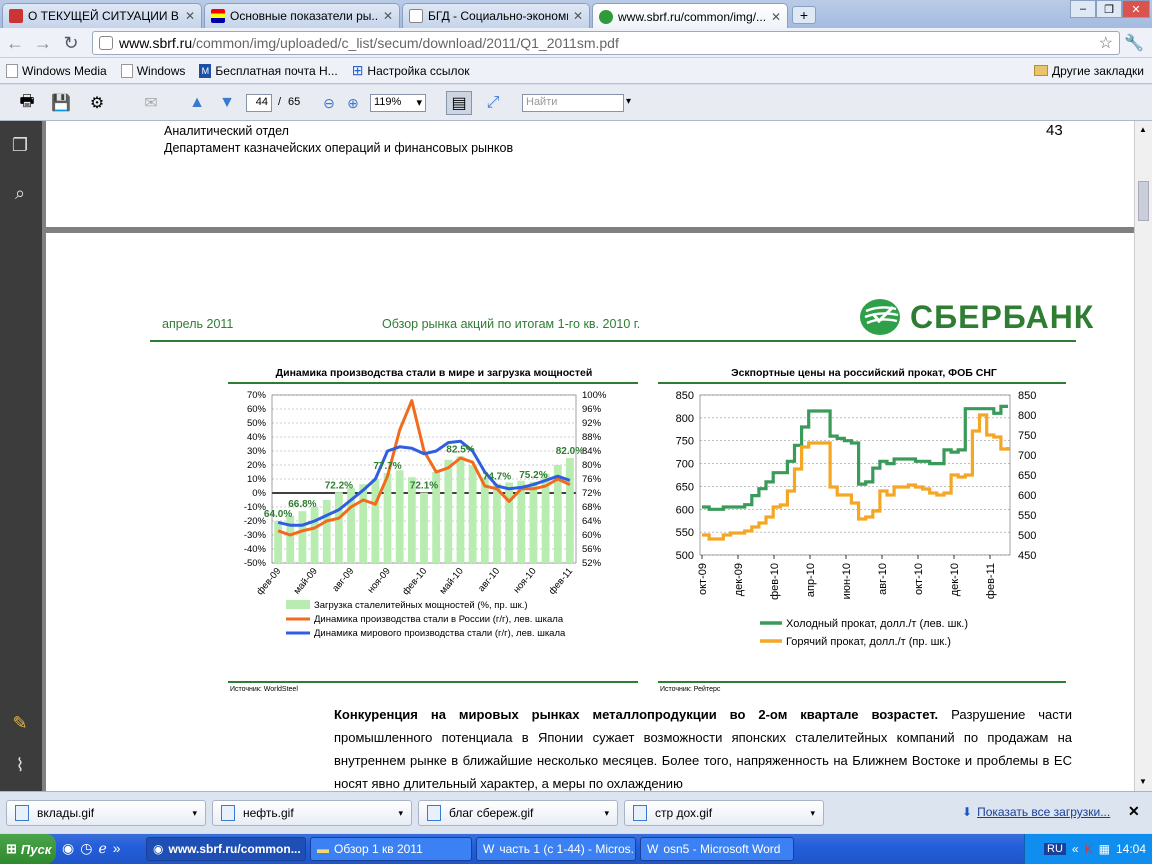  I want to click on zoom-out-icon: ⊖, so click(329, 102).